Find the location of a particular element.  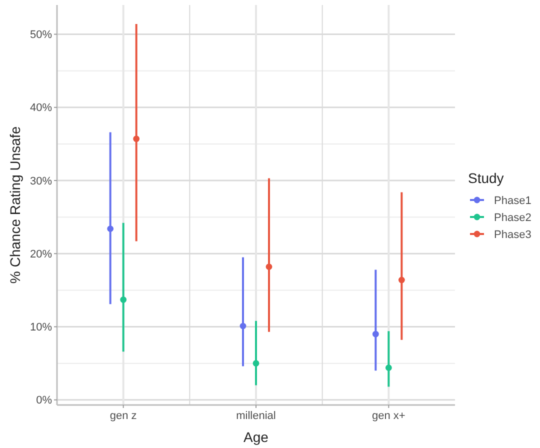

y-tick-label: 20% is located at coordinates (41, 254).